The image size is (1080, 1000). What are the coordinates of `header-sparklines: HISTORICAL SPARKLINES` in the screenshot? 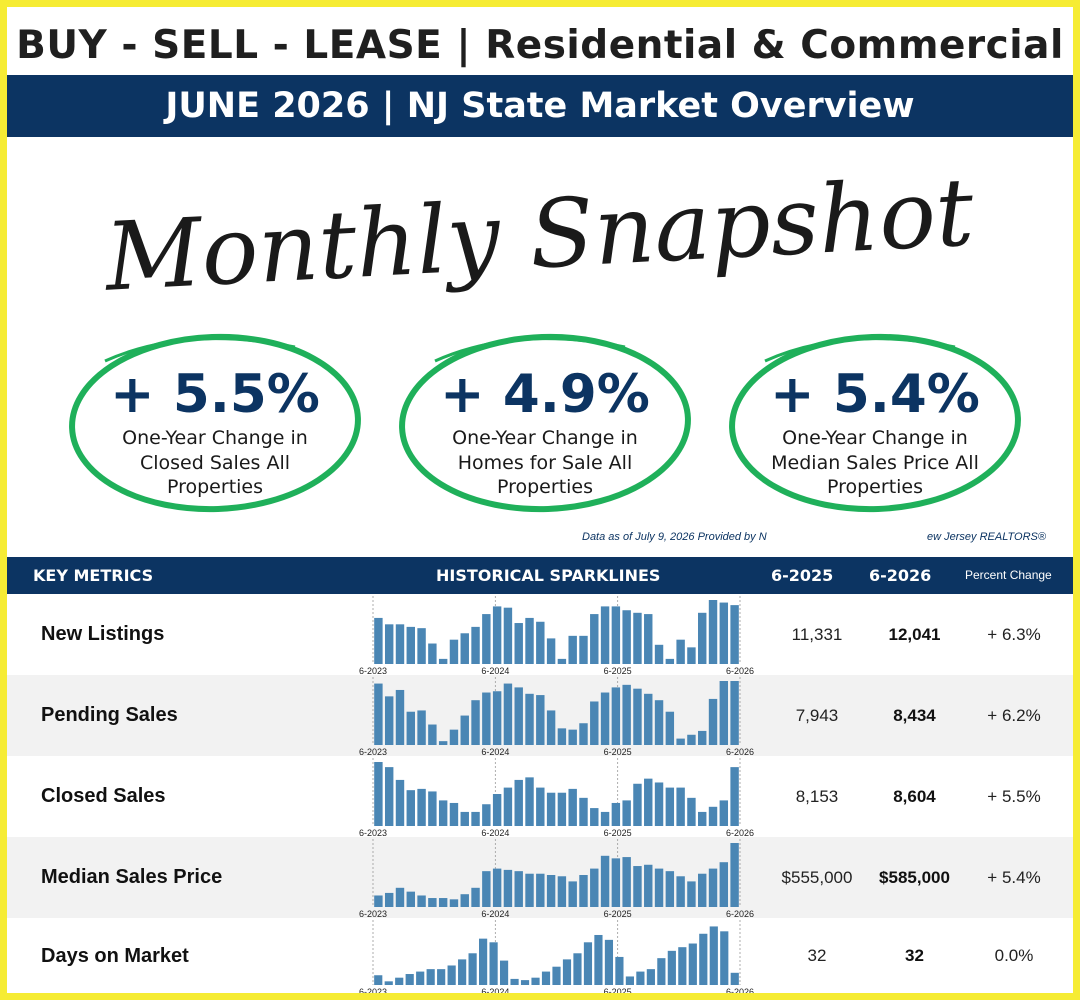 It's located at (548, 575).